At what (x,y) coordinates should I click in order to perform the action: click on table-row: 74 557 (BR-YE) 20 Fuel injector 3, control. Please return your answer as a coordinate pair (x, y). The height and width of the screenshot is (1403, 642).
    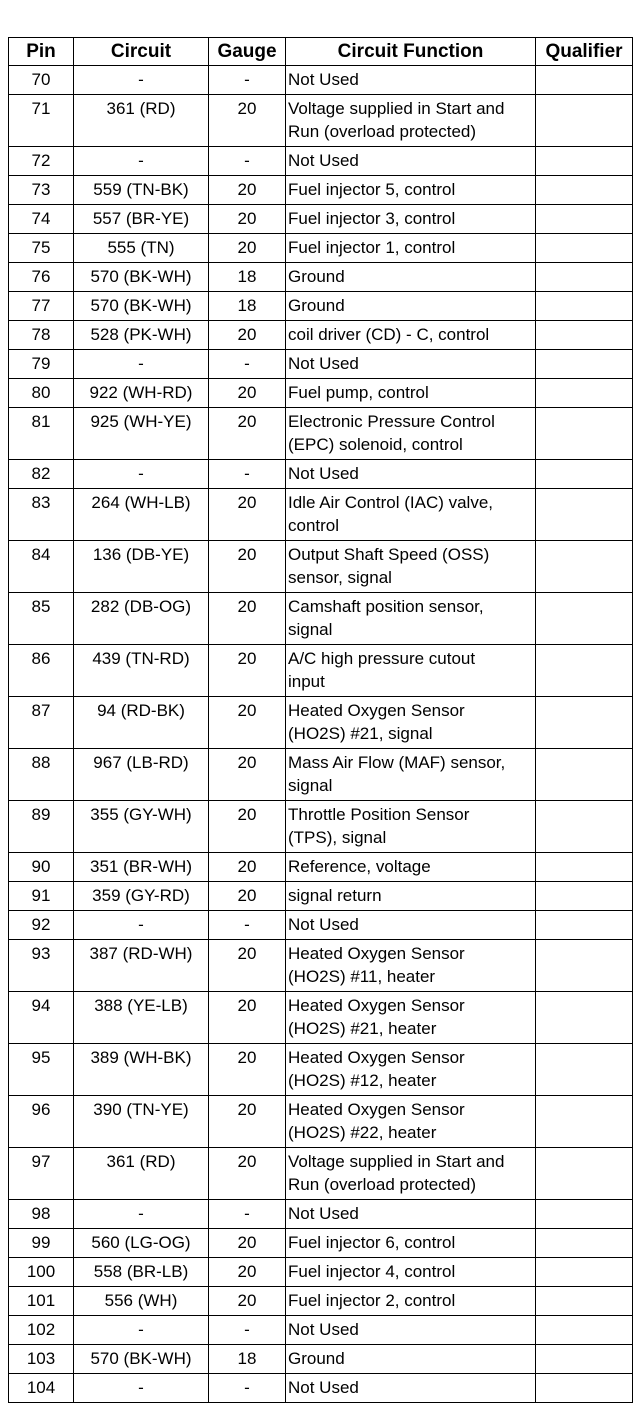
    Looking at the image, I should click on (320, 219).